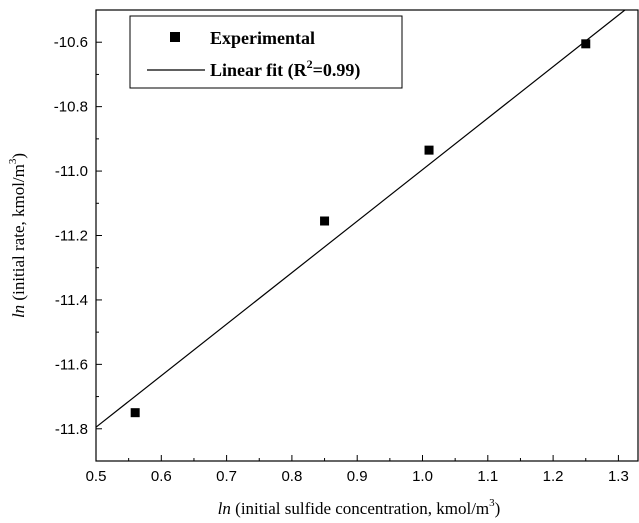 The width and height of the screenshot is (639, 523). What do you see at coordinates (357, 476) in the screenshot?
I see `x-tick-label: 0.9` at bounding box center [357, 476].